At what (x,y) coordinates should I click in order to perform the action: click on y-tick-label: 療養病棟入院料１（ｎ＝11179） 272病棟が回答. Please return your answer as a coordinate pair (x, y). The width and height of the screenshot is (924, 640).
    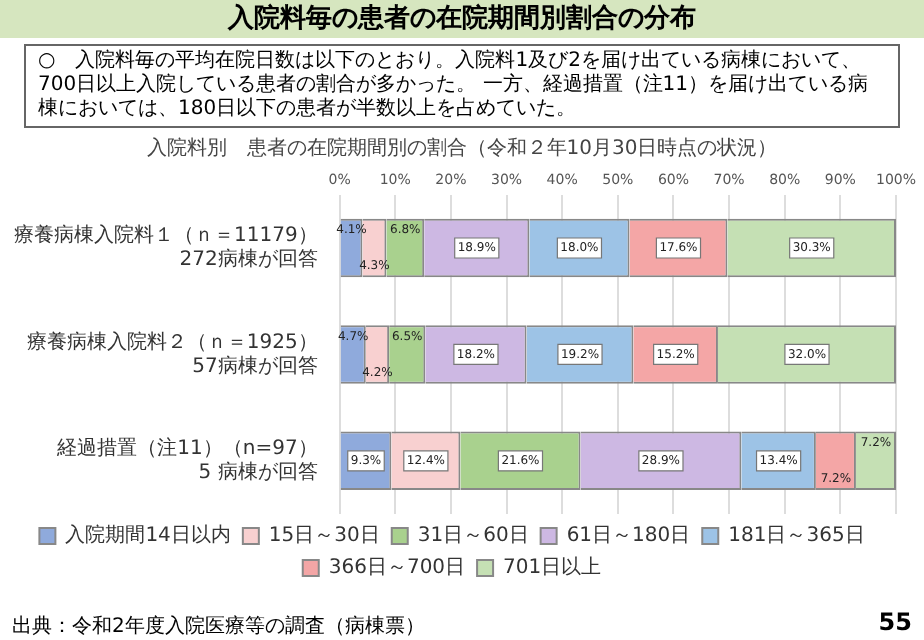
    Looking at the image, I should click on (166, 247).